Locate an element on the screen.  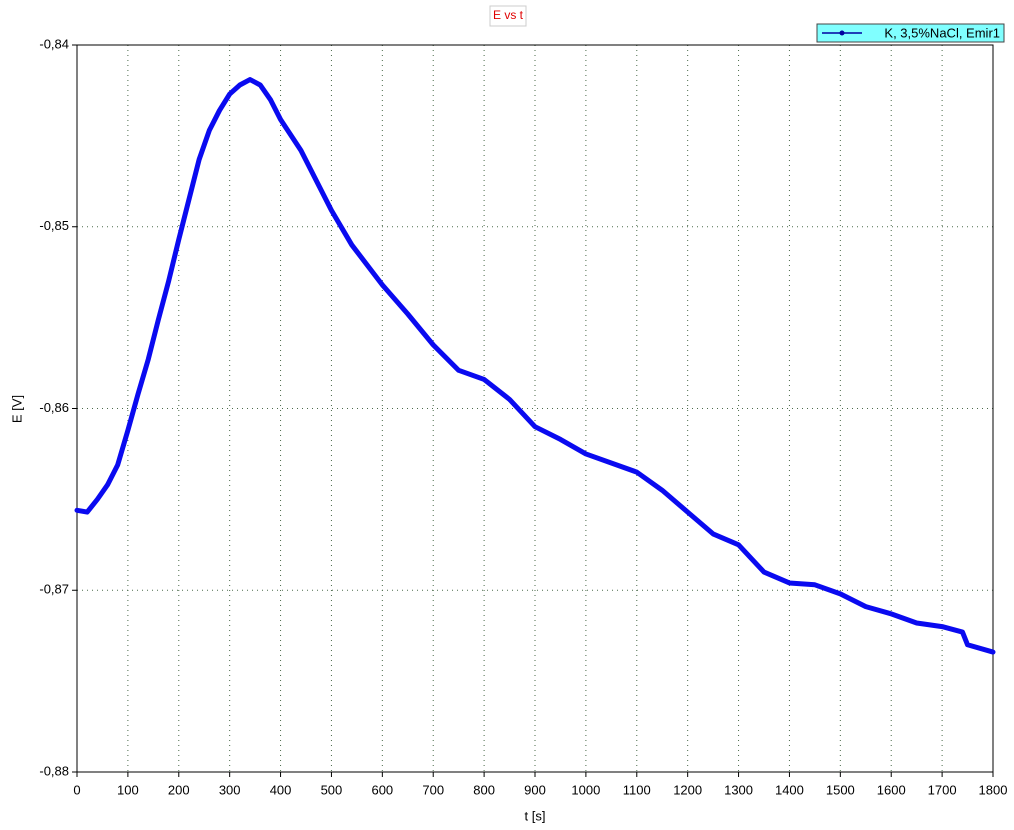
x-tick-label: 1000 is located at coordinates (585, 789).